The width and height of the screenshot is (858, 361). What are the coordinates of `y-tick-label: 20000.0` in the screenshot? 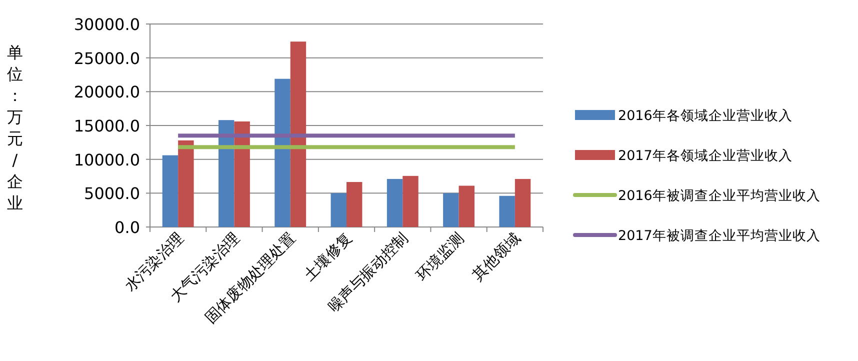 It's located at (107, 92).